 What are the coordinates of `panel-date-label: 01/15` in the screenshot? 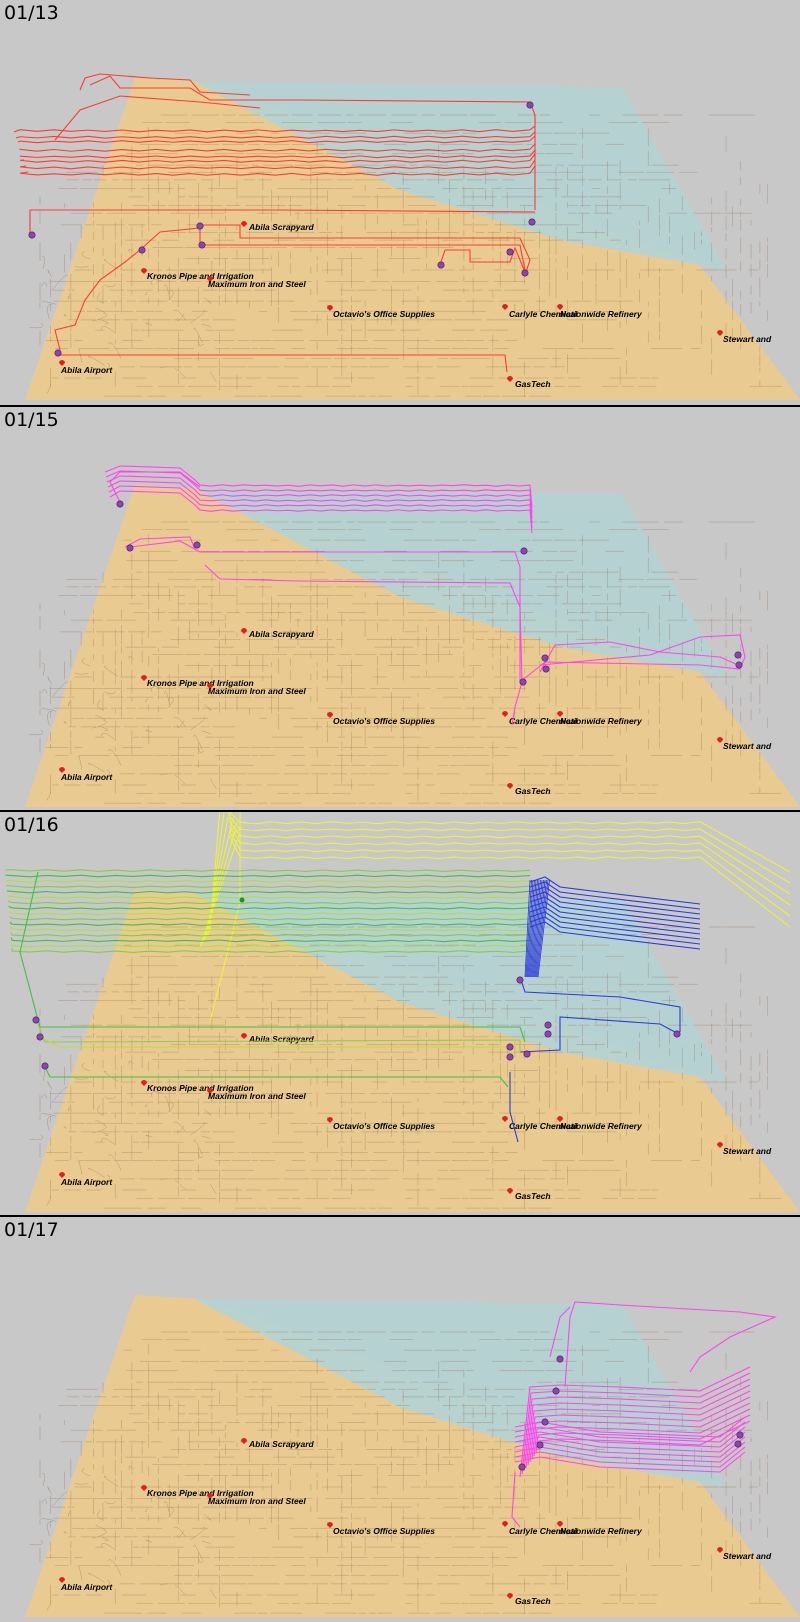 It's located at (31, 420).